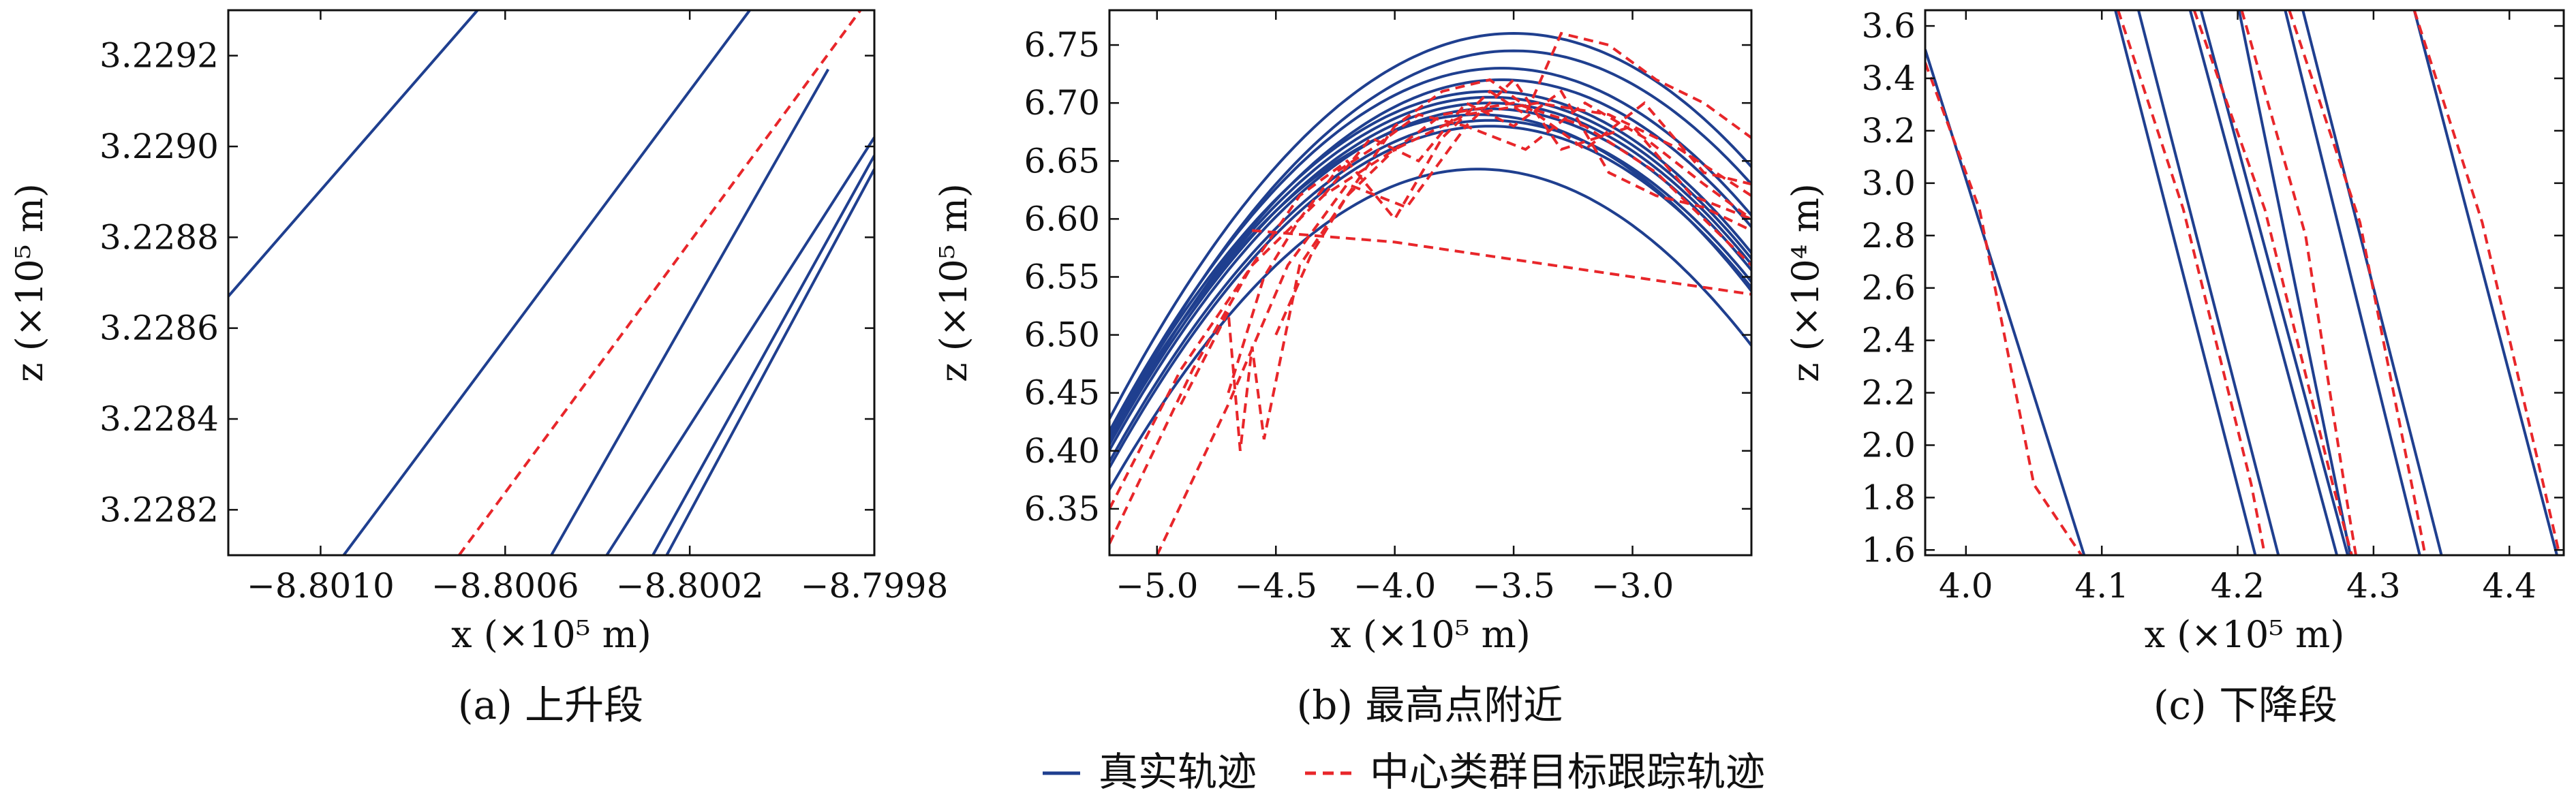 Image resolution: width=2576 pixels, height=795 pixels. I want to click on y-tick-label: 6.75, so click(1062, 45).